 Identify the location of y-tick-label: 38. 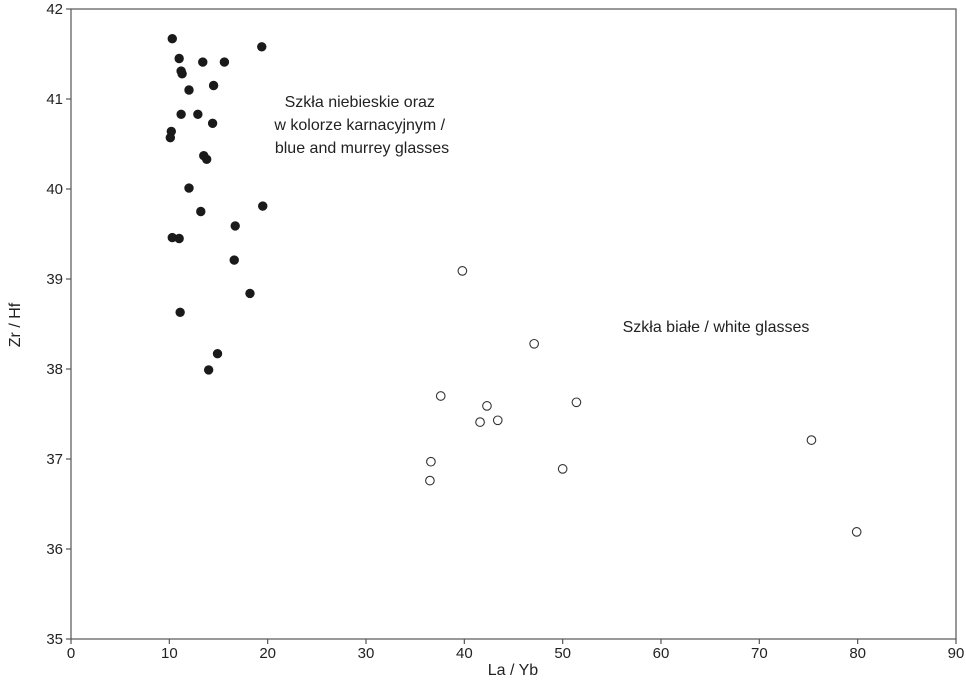
(54, 369).